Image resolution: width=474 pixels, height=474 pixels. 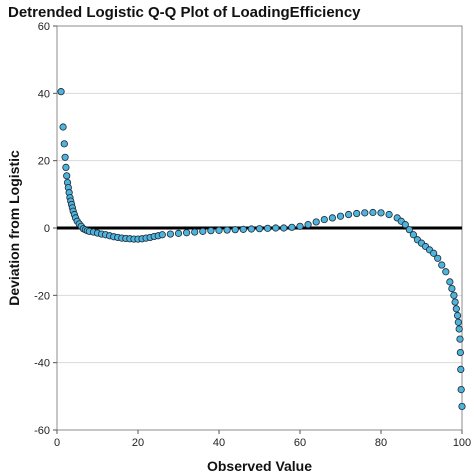 What do you see at coordinates (57, 443) in the screenshot?
I see `x-tick-label-0: 0` at bounding box center [57, 443].